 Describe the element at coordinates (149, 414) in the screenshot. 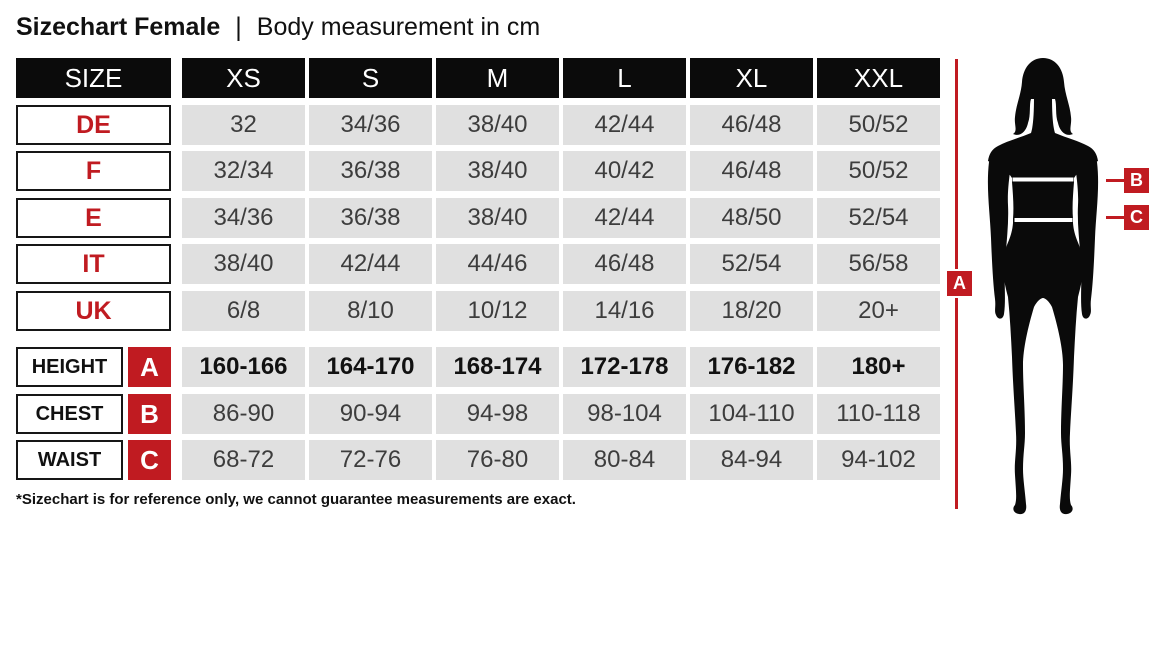

I see `marker-b-badge: B` at that location.